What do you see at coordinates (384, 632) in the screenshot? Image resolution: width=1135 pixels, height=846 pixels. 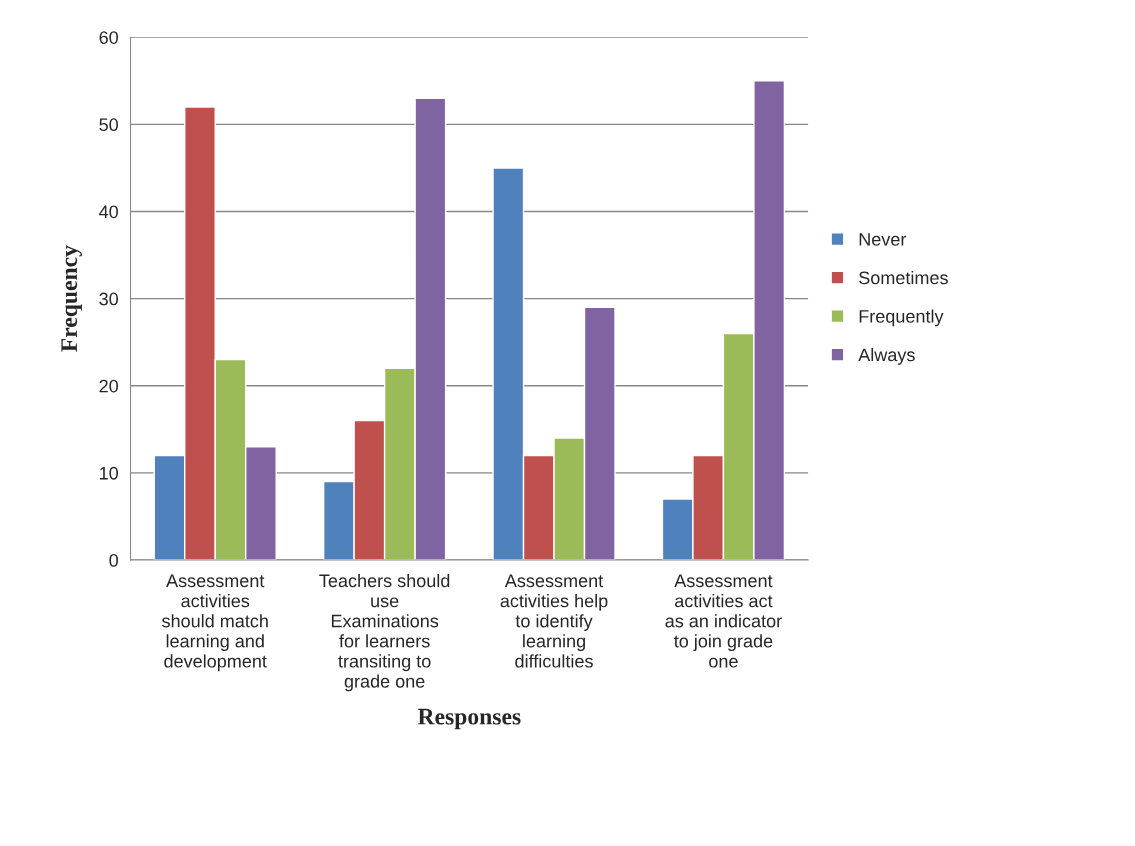 I see `x-tick-label: Teachers should use Examinations for learners transiting to grade one` at bounding box center [384, 632].